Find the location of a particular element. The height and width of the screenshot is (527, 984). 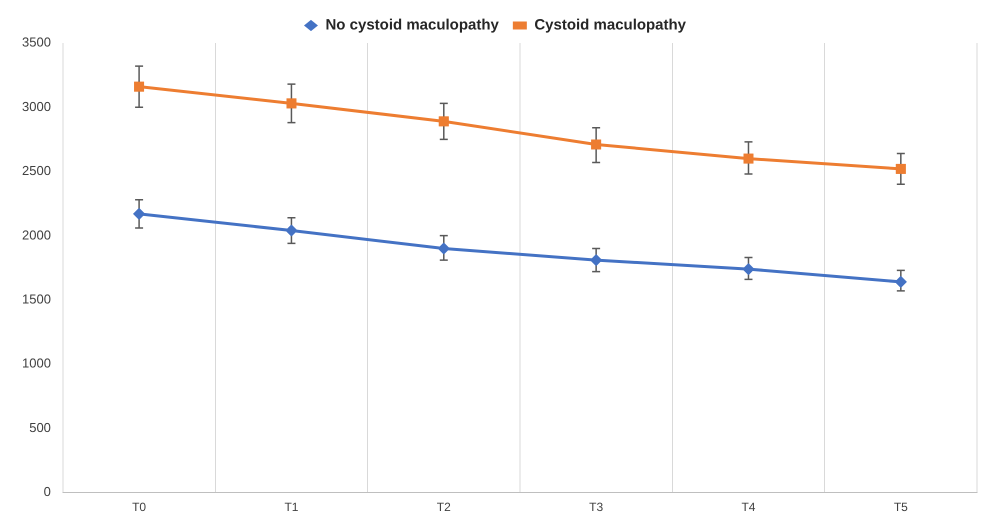

x-tick-label: T2 is located at coordinates (444, 507).